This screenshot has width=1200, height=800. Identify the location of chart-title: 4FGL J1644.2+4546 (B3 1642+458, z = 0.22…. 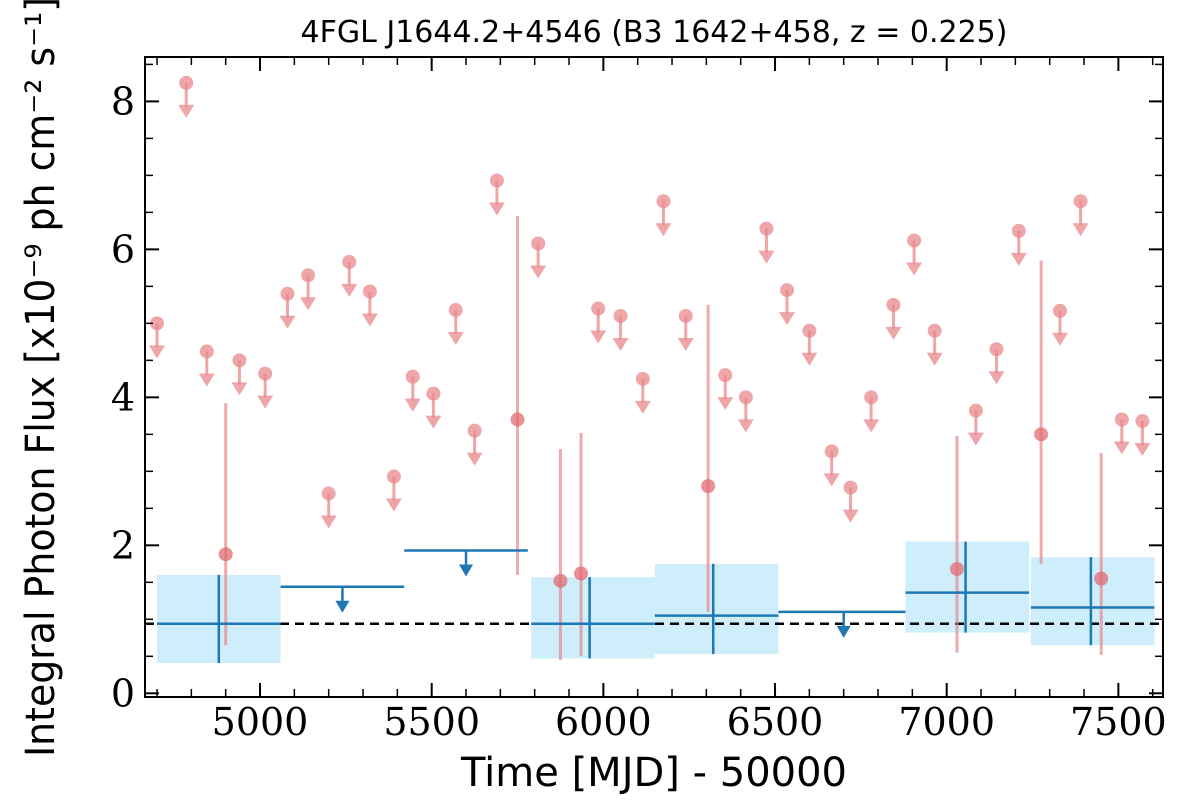
(654, 32).